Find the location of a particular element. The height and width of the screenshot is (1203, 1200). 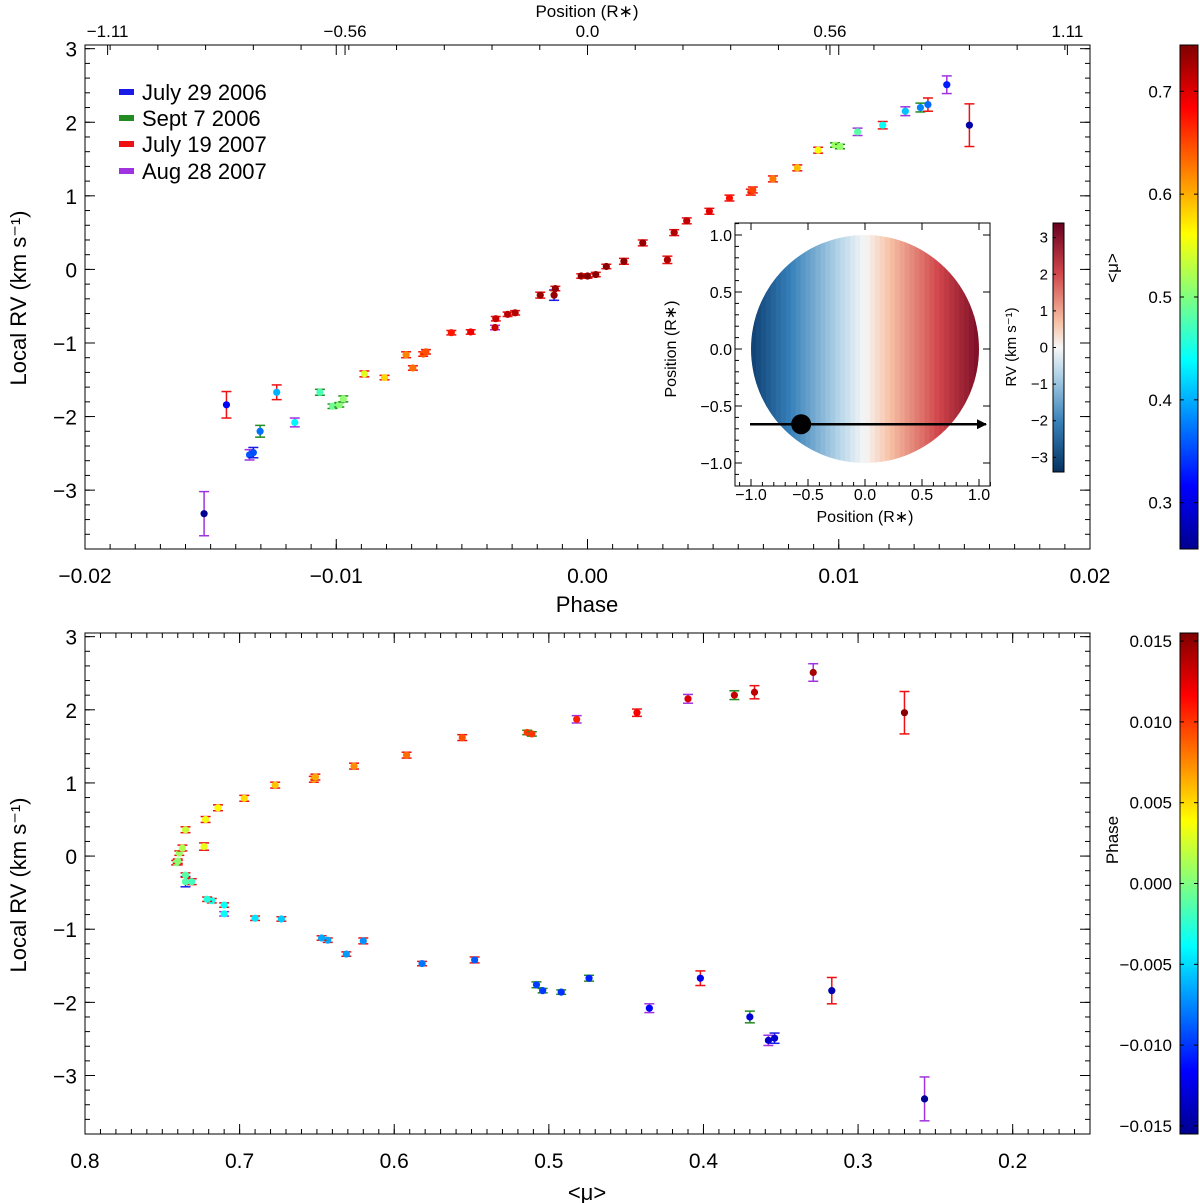

colorbar-tick-label: 0.7 is located at coordinates (1160, 91).